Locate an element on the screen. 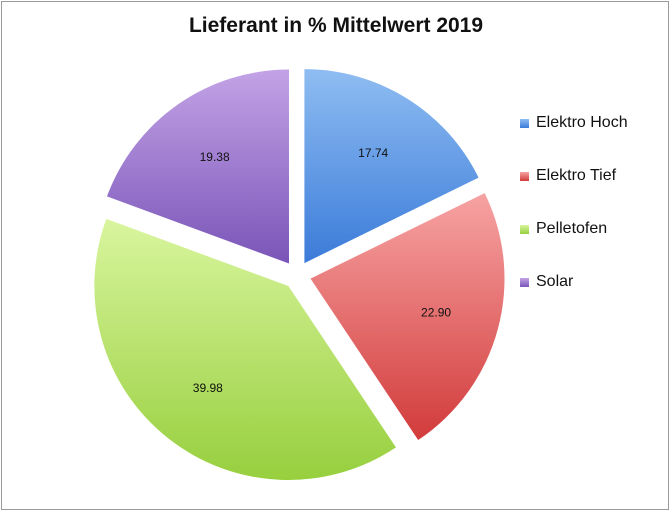 The width and height of the screenshot is (672, 513). data-label-solar: 19.38 is located at coordinates (215, 157).